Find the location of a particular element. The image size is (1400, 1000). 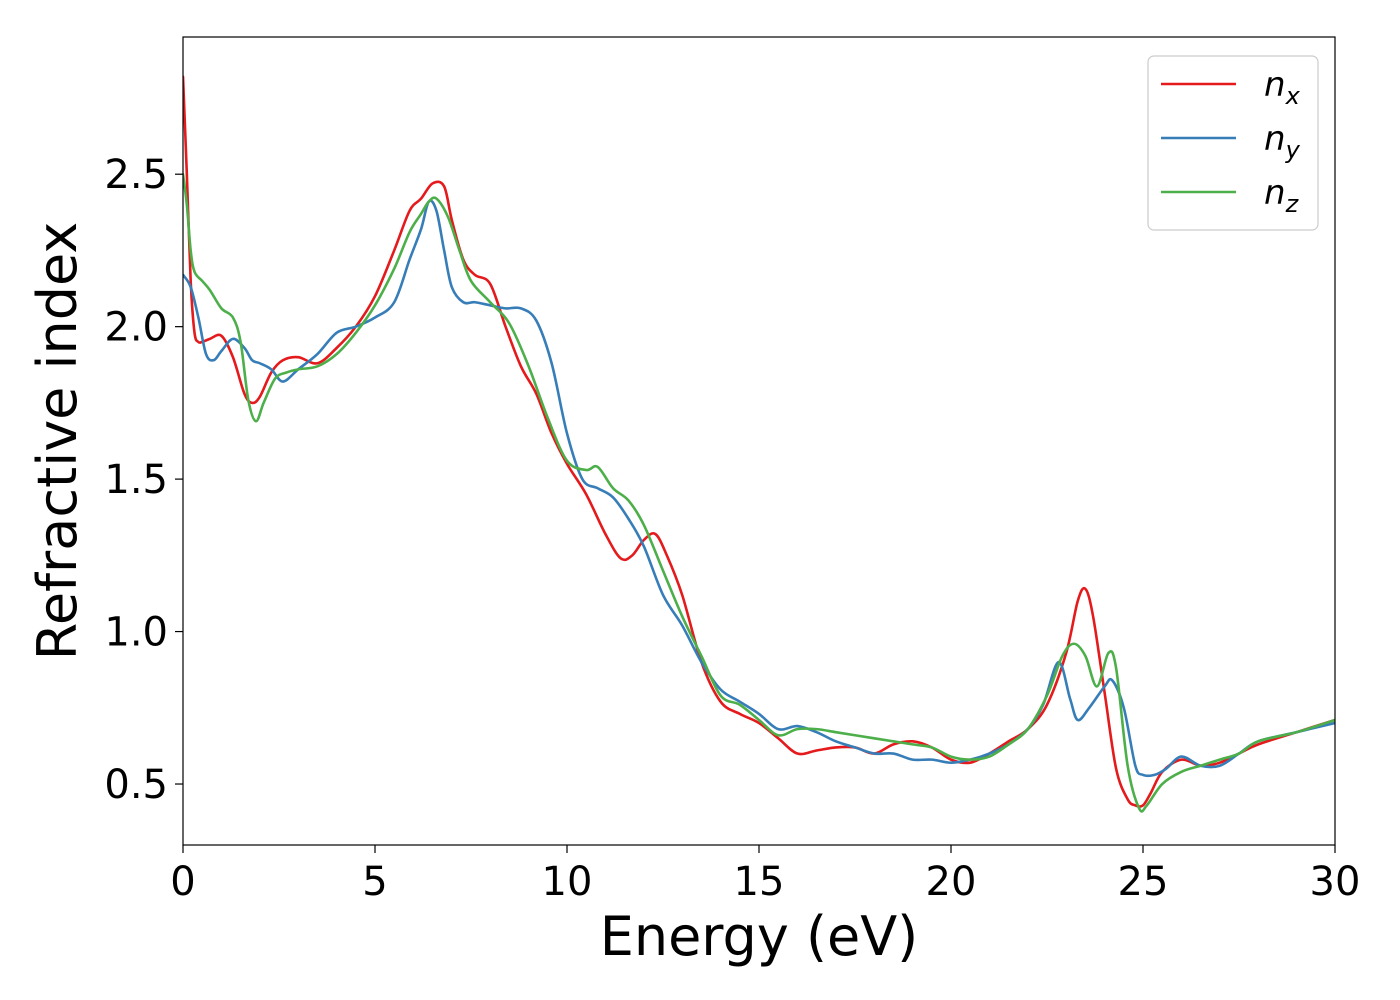

legend-label-x: nx is located at coordinates (1282, 87).